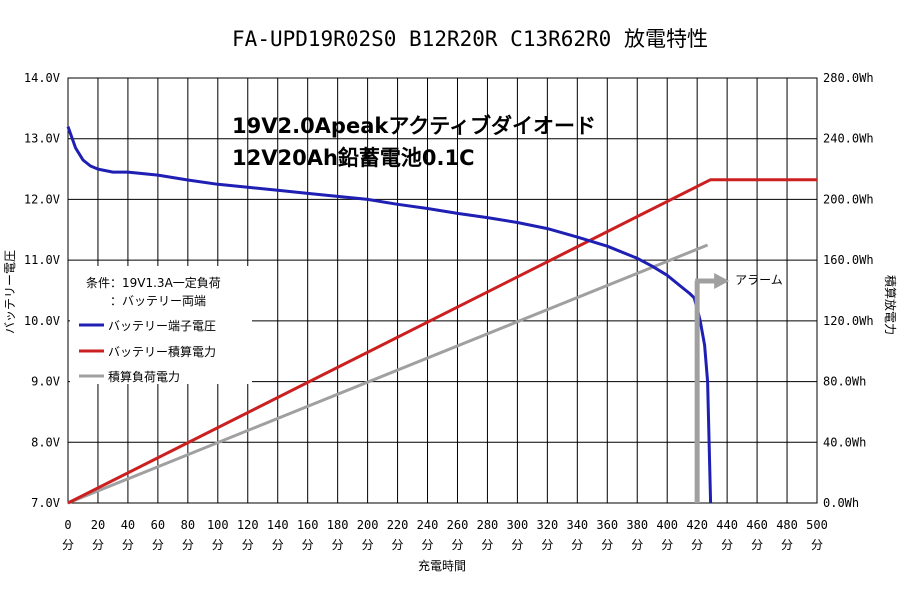 This screenshot has height=600, width=900. I want to click on x-tick-label: 360, so click(607, 525).